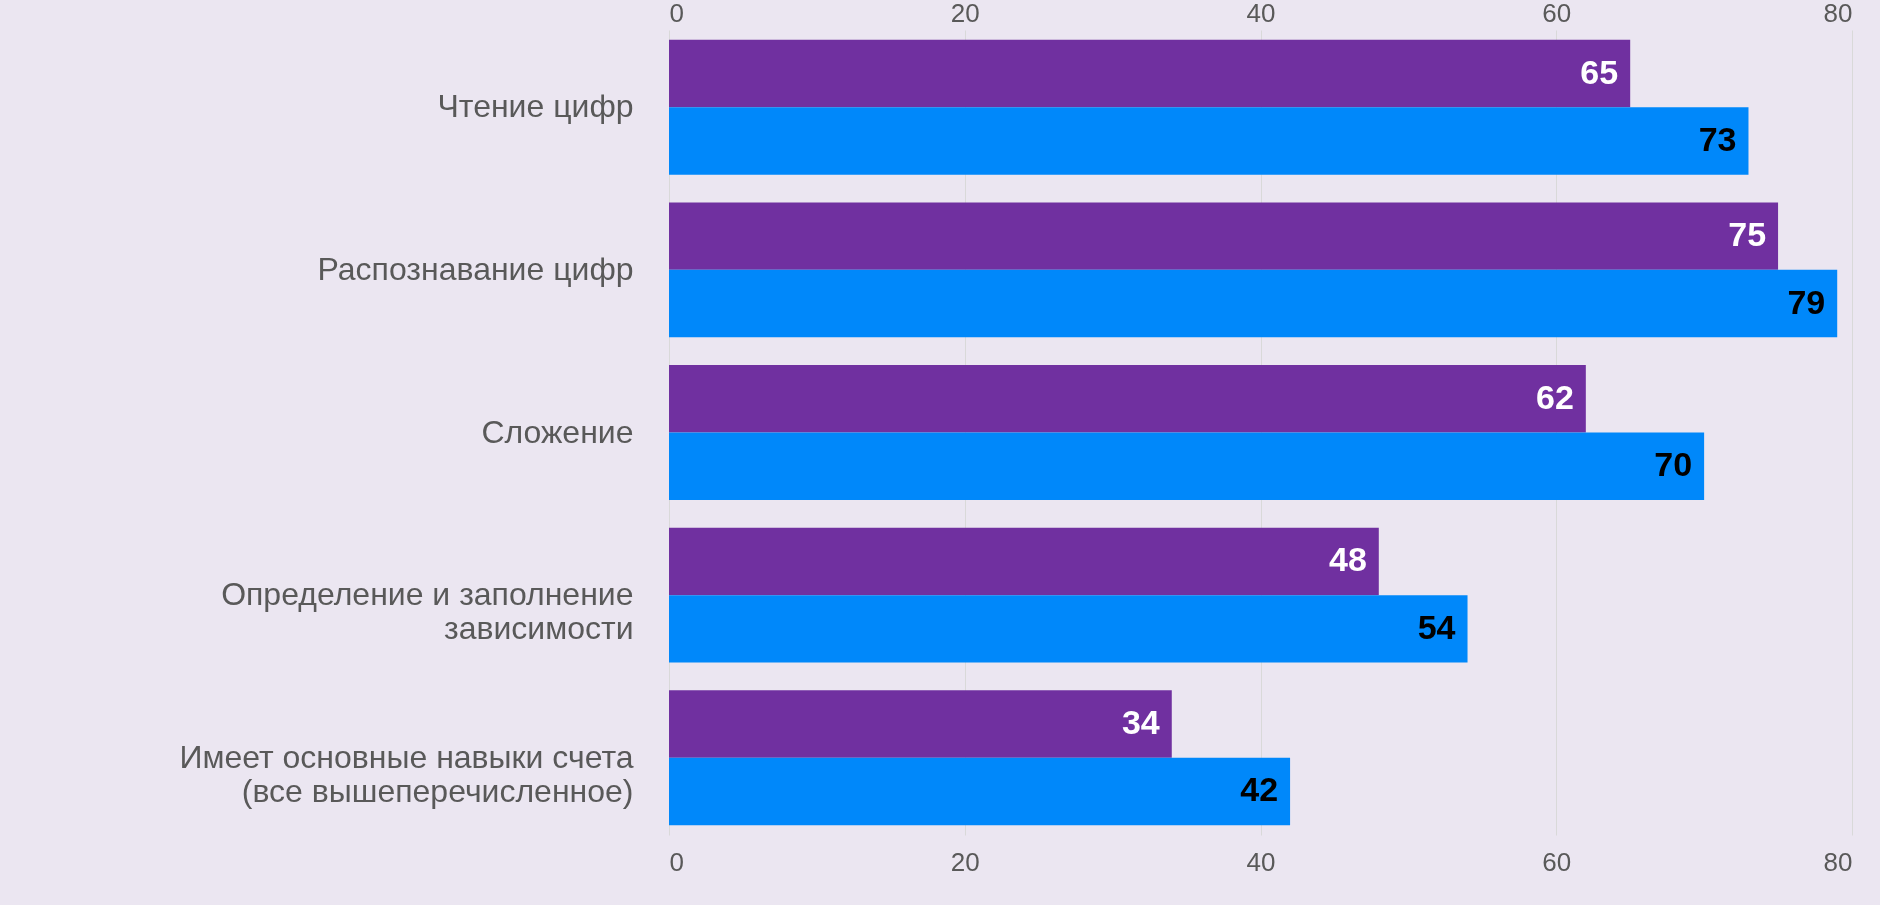 Image resolution: width=1880 pixels, height=905 pixels. Describe the element at coordinates (1140, 722) in the screenshot. I see `data-label: 34` at that location.